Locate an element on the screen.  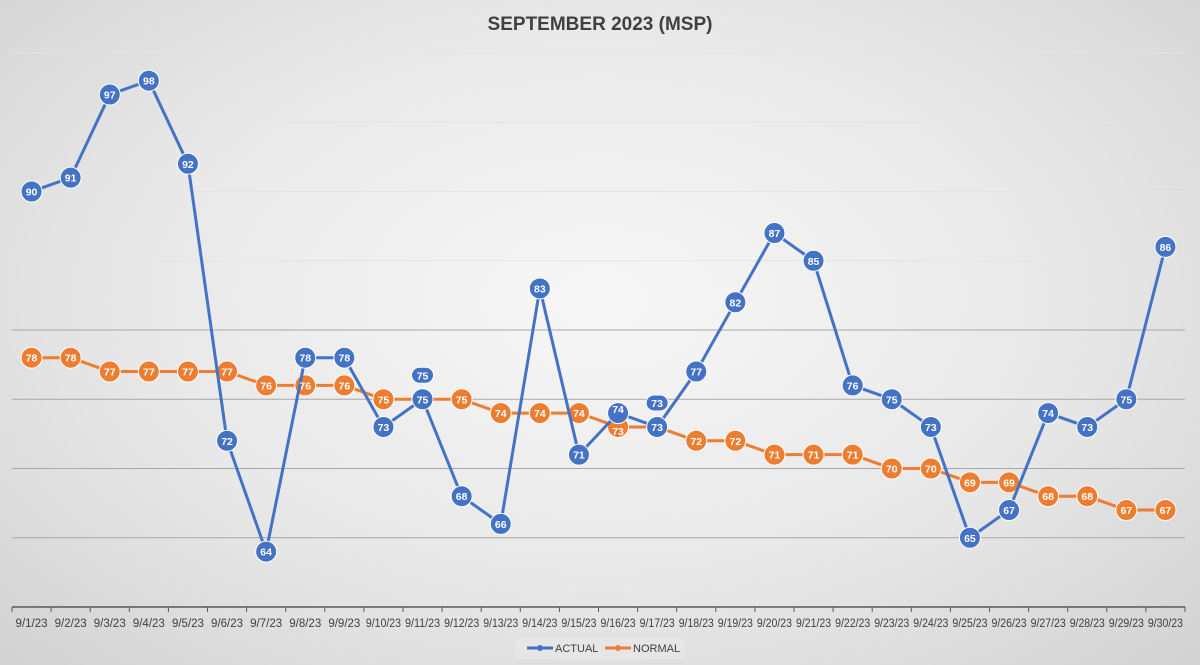
data-label: 87 is located at coordinates (775, 234).